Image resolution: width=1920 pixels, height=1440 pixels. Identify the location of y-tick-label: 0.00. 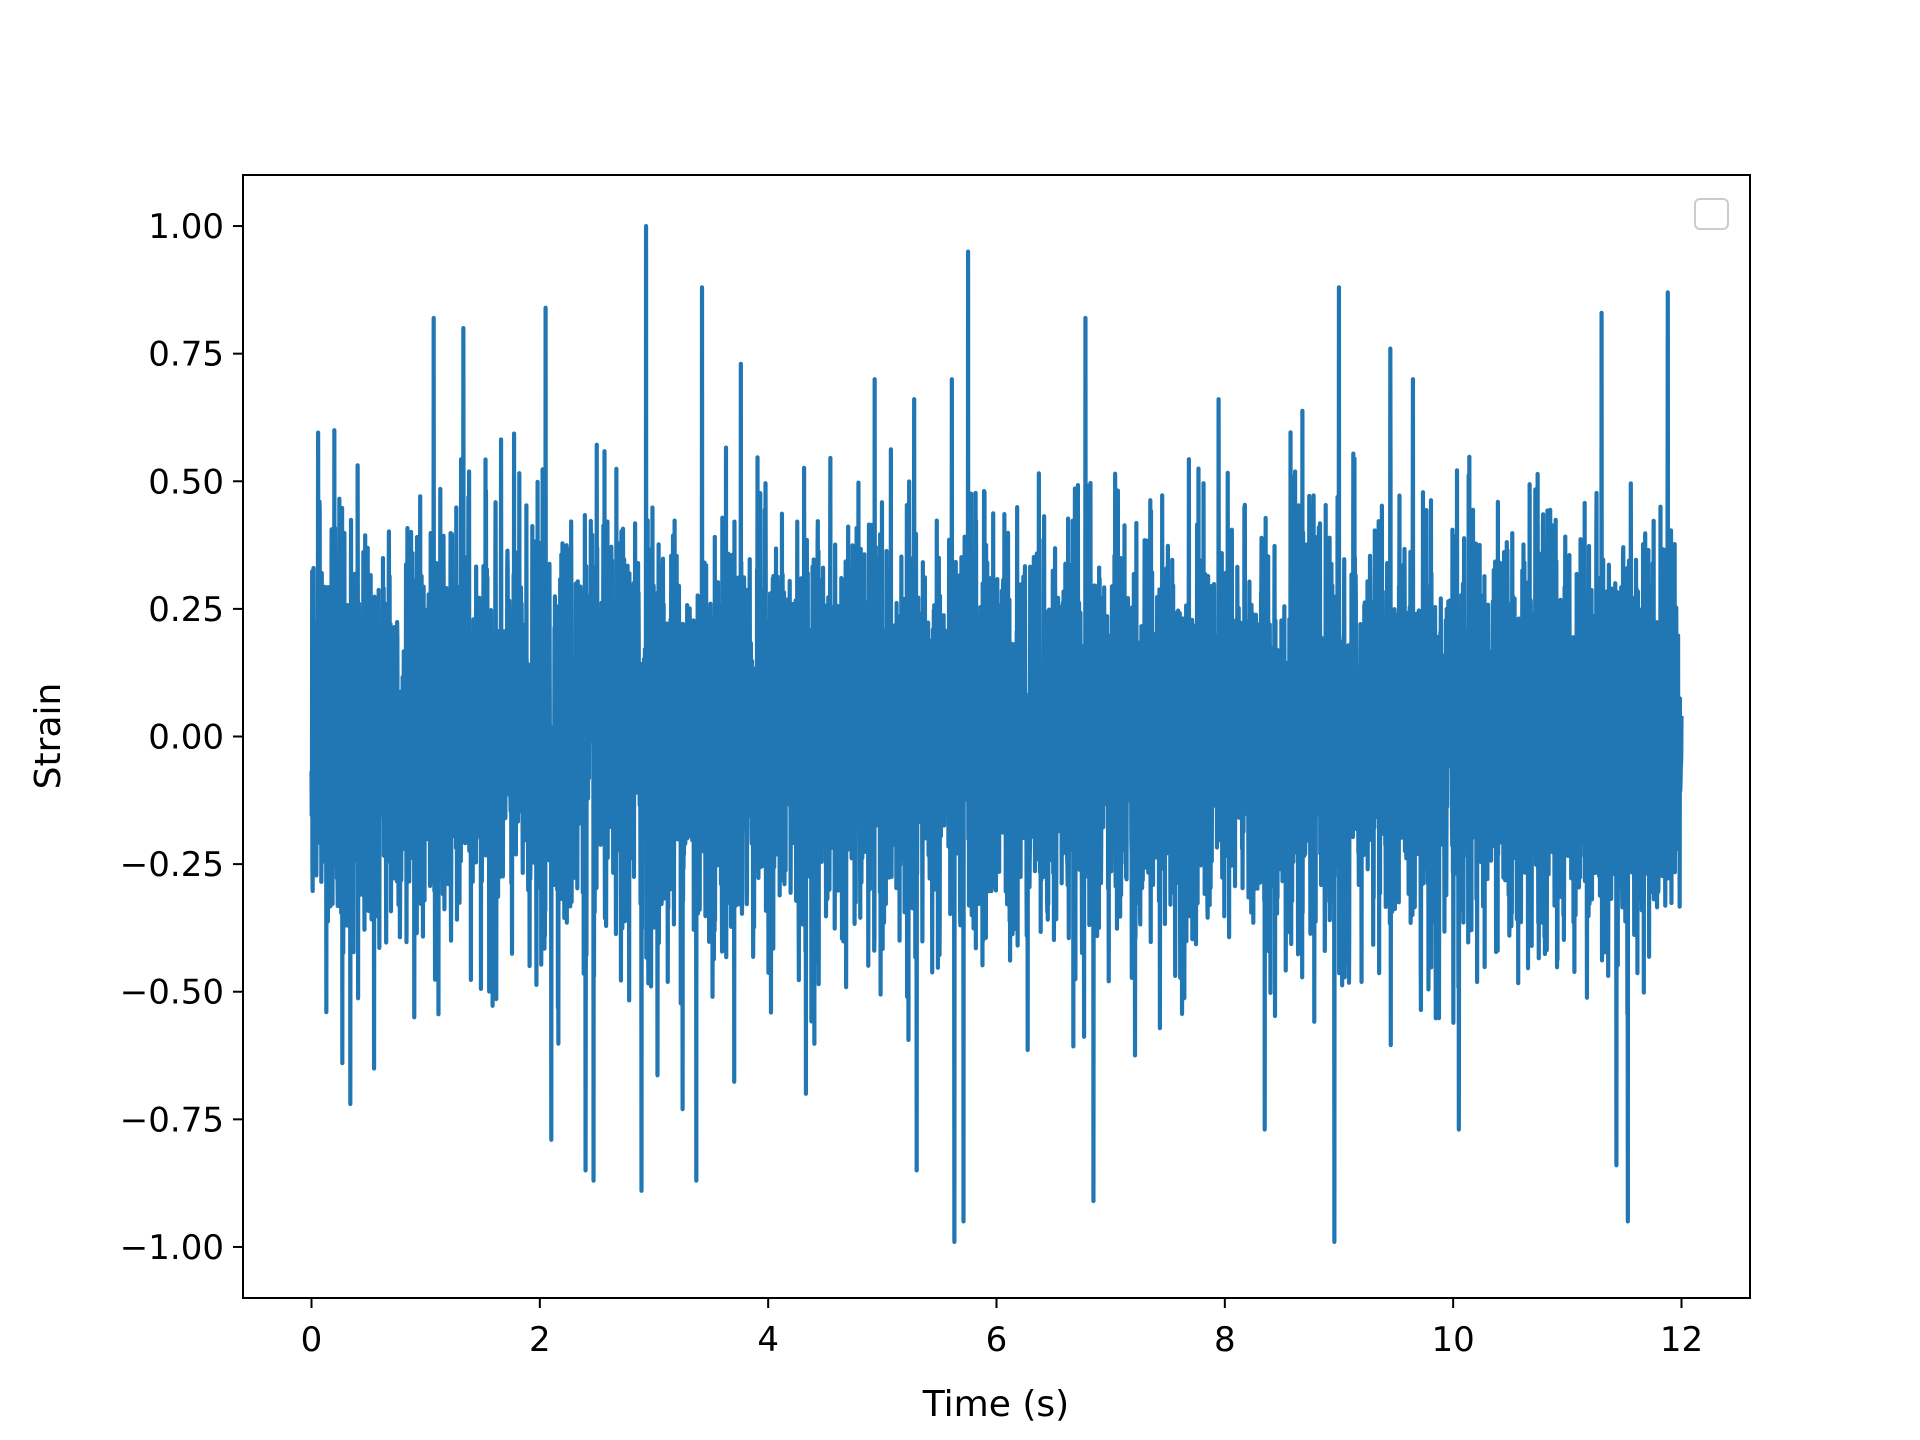
(186, 738).